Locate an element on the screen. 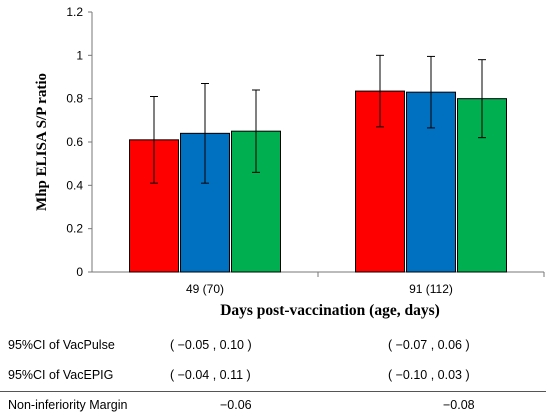  x-tick-label: 91 (112) is located at coordinates (431, 289).